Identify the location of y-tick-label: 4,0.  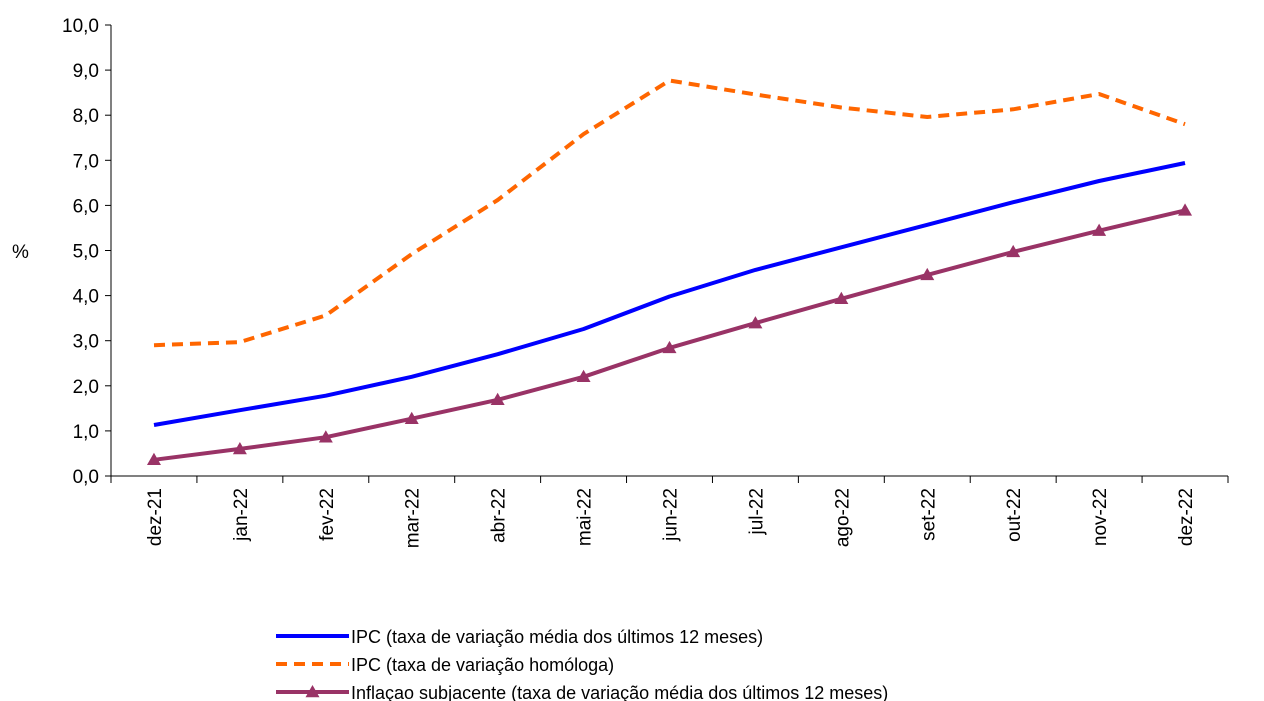
(86, 297).